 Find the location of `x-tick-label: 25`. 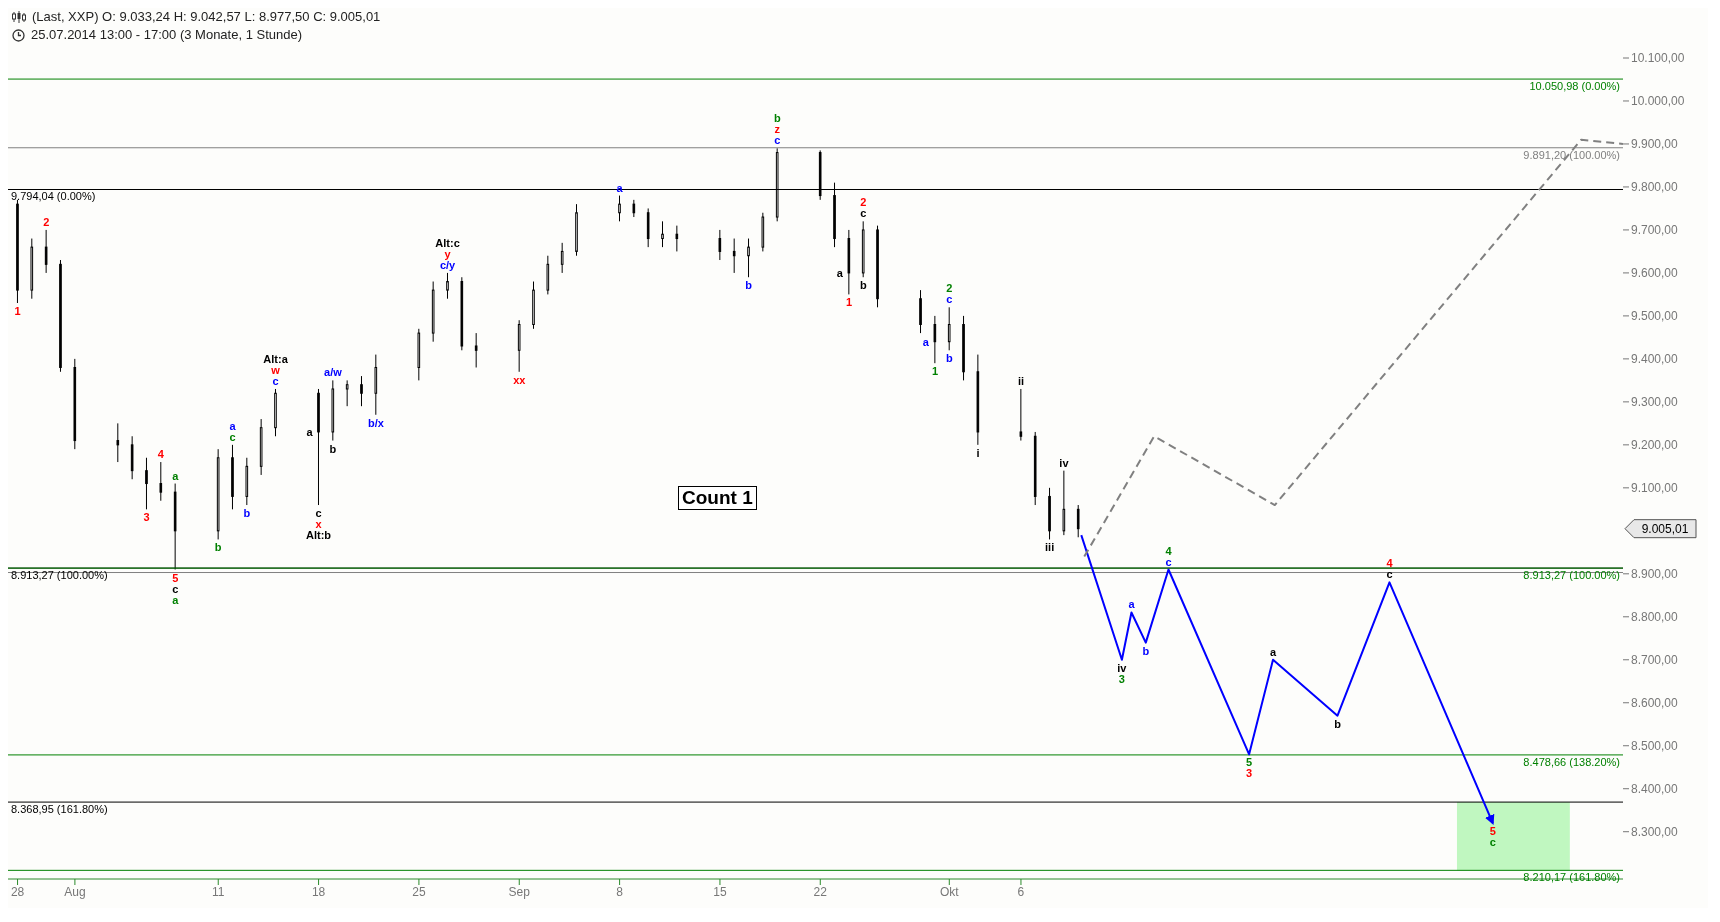

x-tick-label: 25 is located at coordinates (419, 891).